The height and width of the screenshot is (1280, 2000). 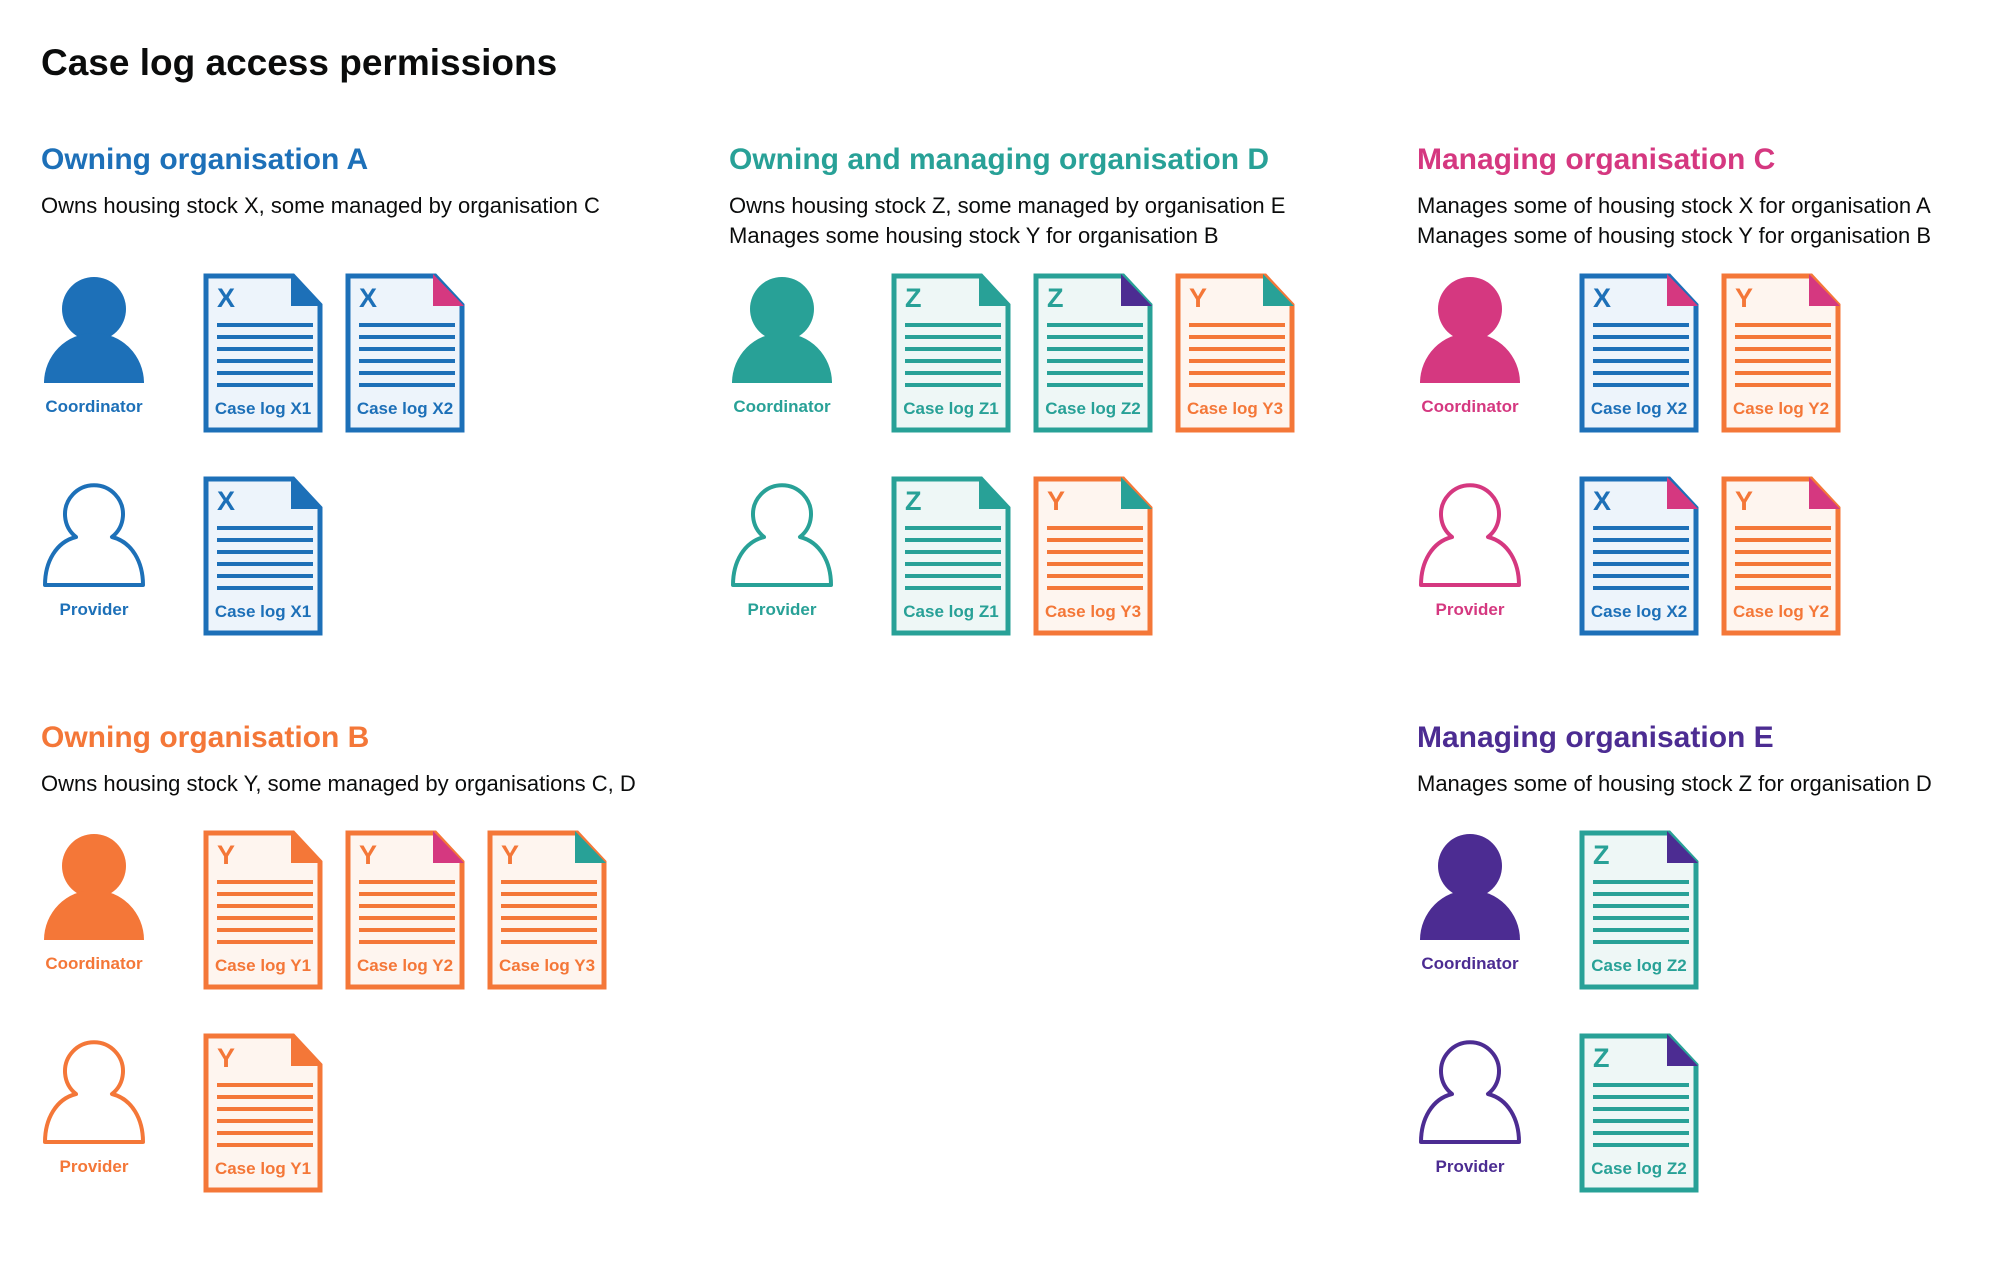 I want to click on role-row-coordinator: Coordinator Z Case log Z2, so click(x=1708, y=910).